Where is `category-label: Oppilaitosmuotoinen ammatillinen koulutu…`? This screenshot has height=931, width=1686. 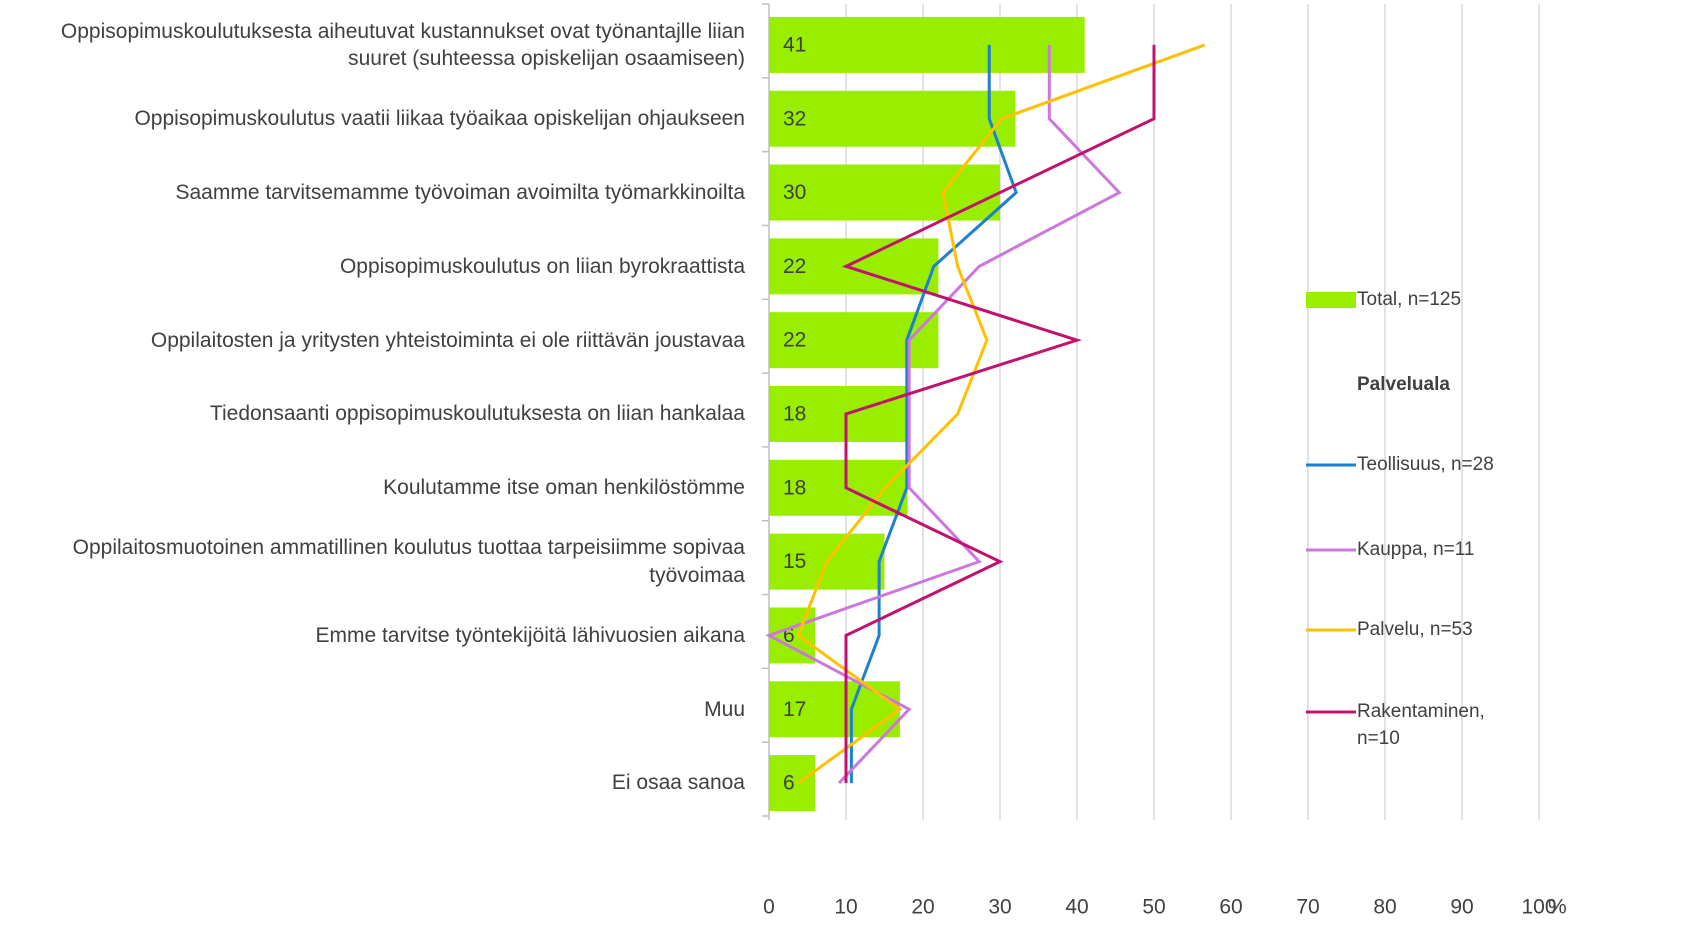 category-label: Oppilaitosmuotoinen ammatillinen koulutu… is located at coordinates (408, 561).